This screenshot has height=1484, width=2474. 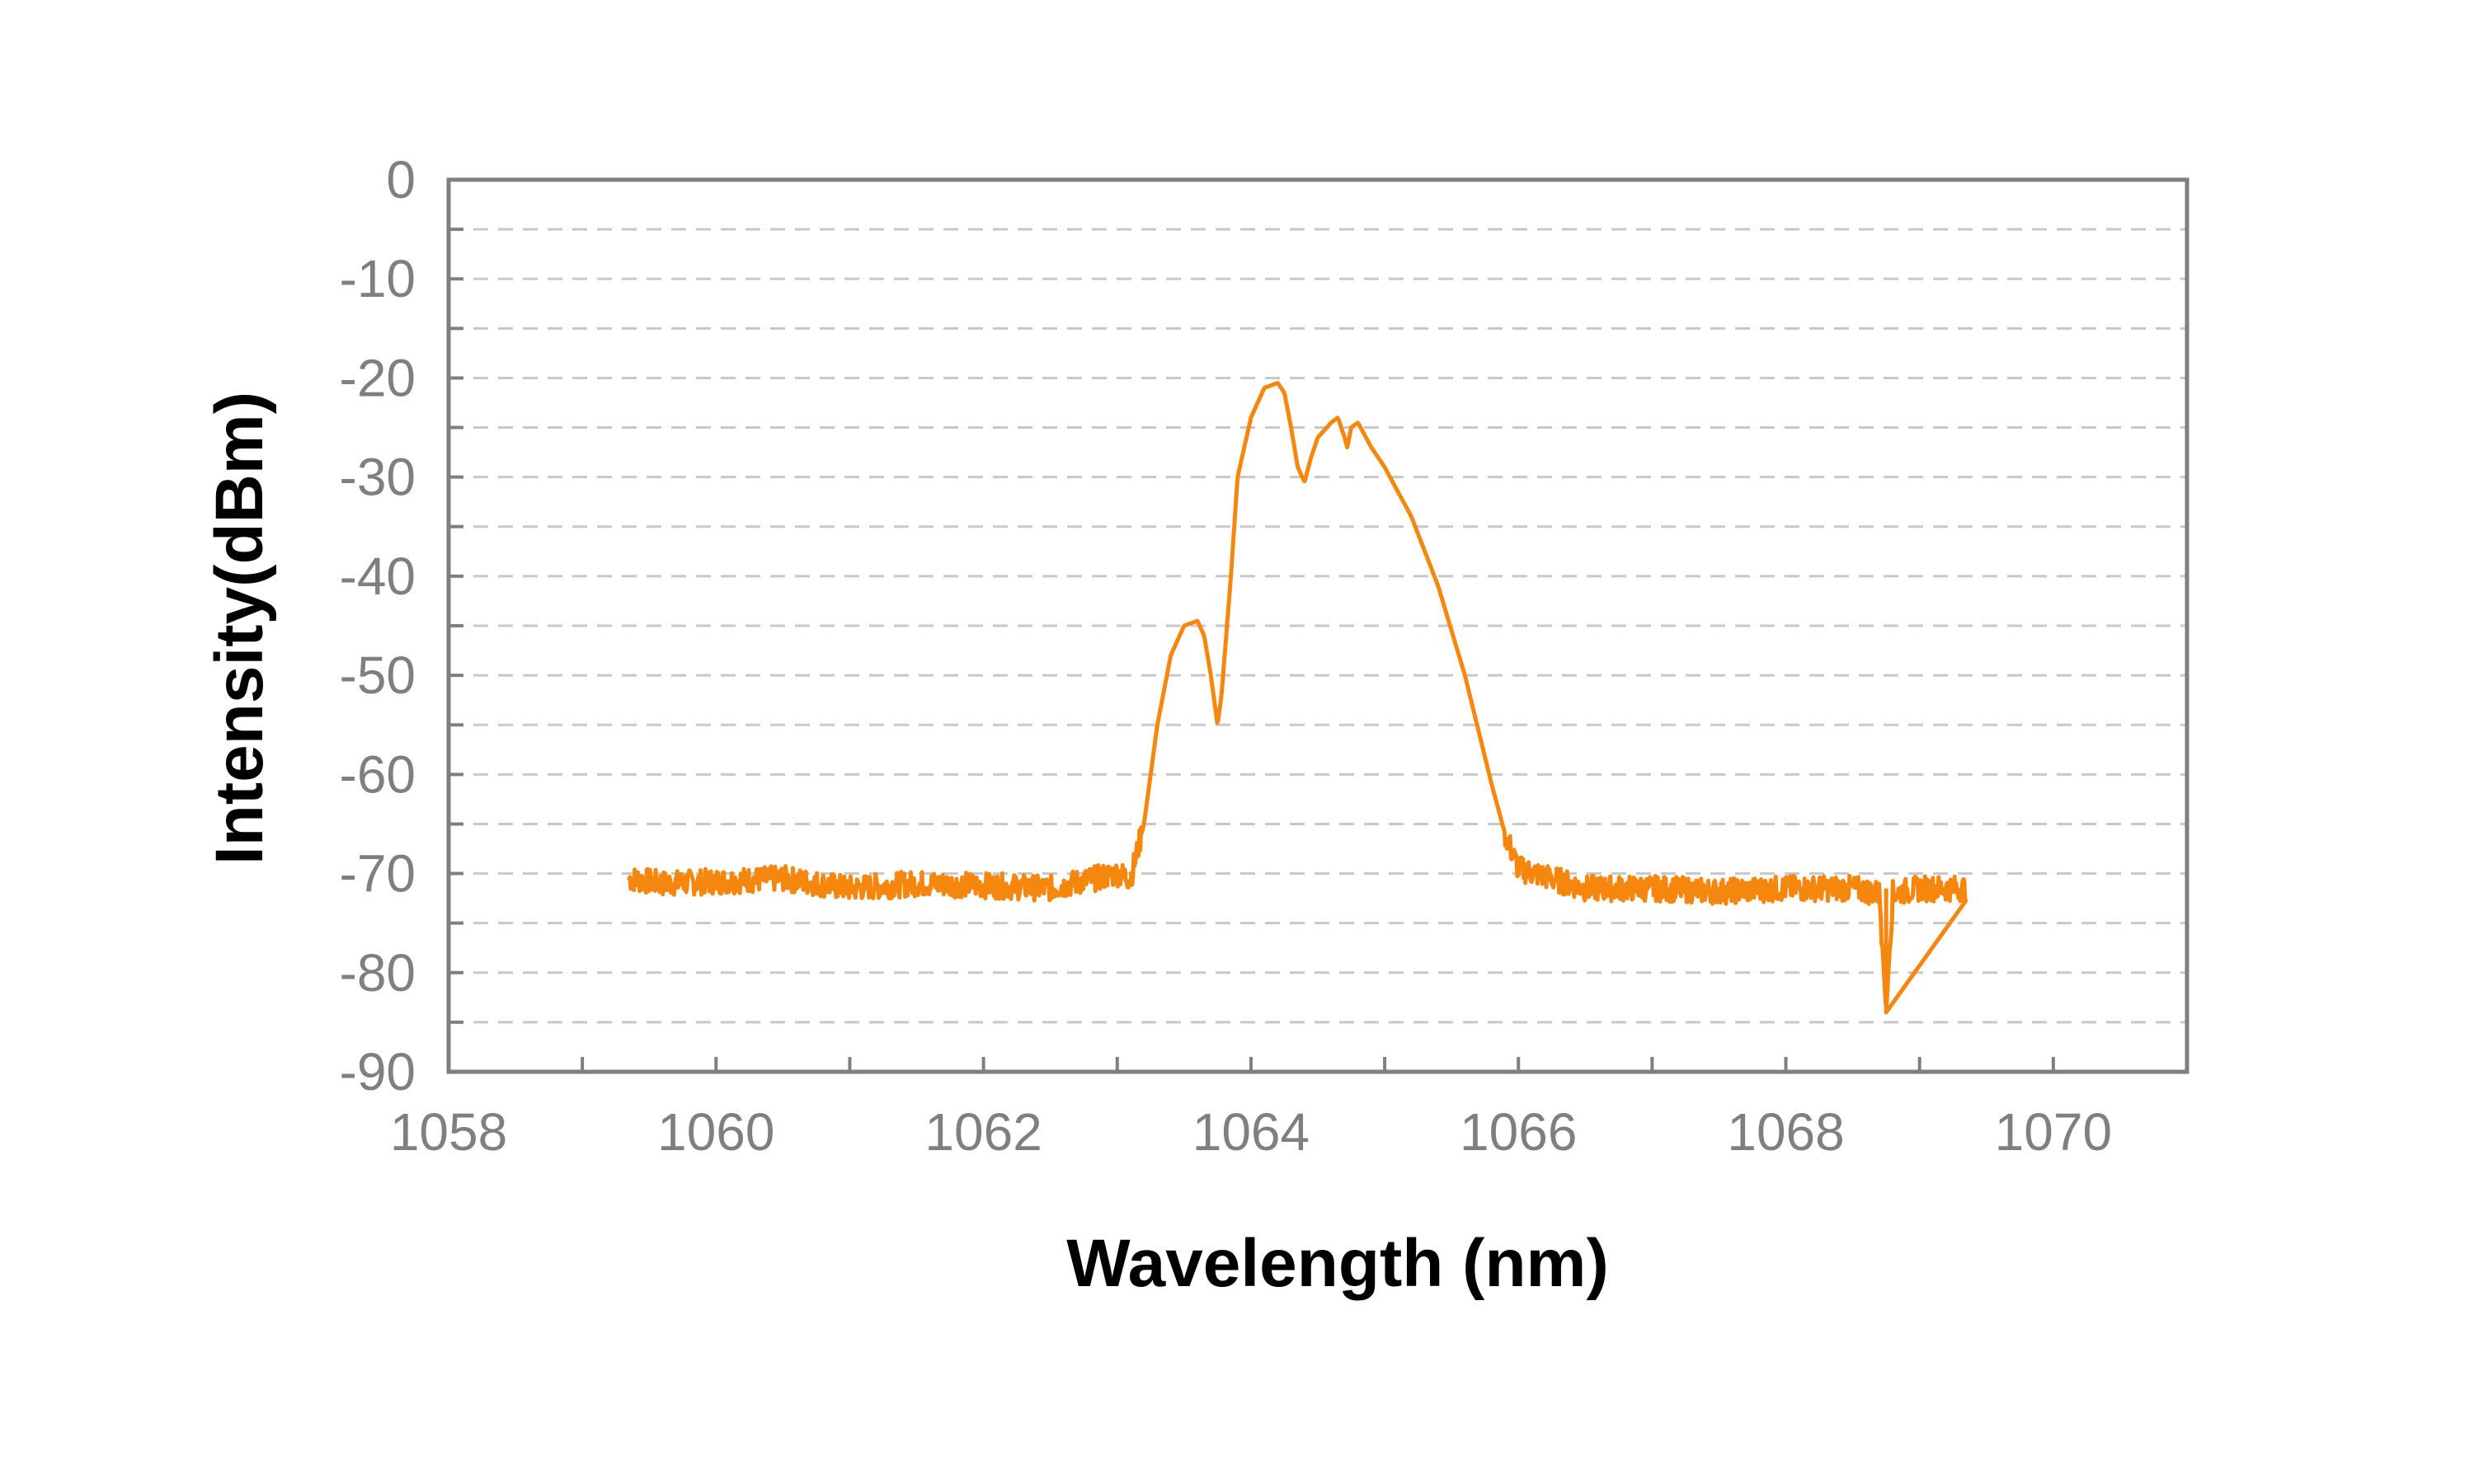 I want to click on y-tick-label: 0, so click(x=401, y=179).